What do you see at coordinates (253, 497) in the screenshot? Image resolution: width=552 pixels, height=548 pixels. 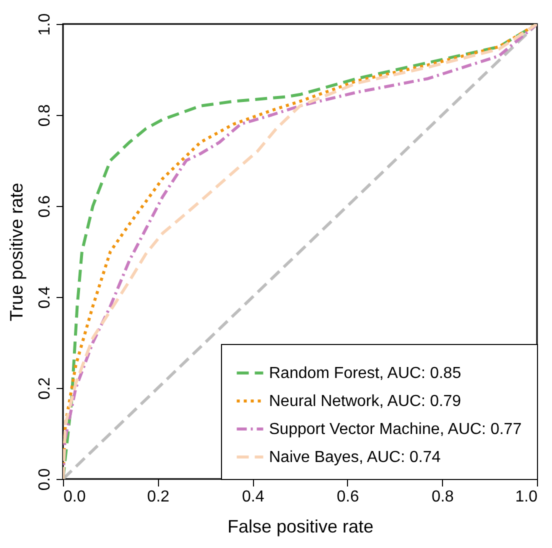 I see `x-tick-label: 0.4` at bounding box center [253, 497].